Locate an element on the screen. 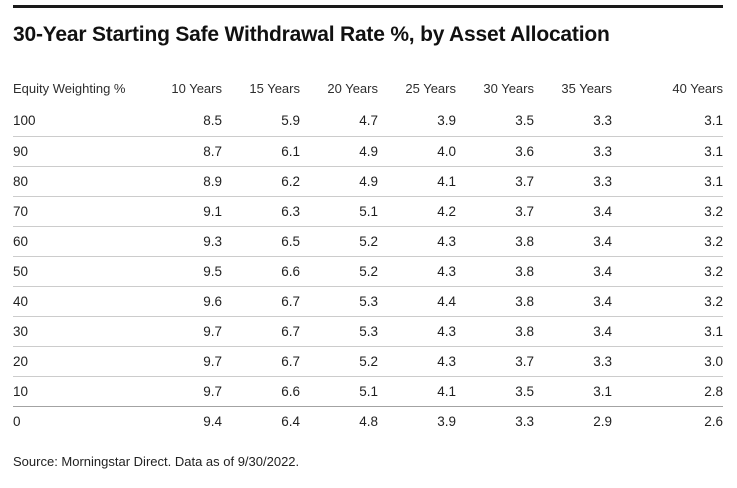 Image resolution: width=737 pixels, height=488 pixels. table-row: 30 9.7 6.7 5.3 4.3 3.8 3.4 3.1 is located at coordinates (368, 331).